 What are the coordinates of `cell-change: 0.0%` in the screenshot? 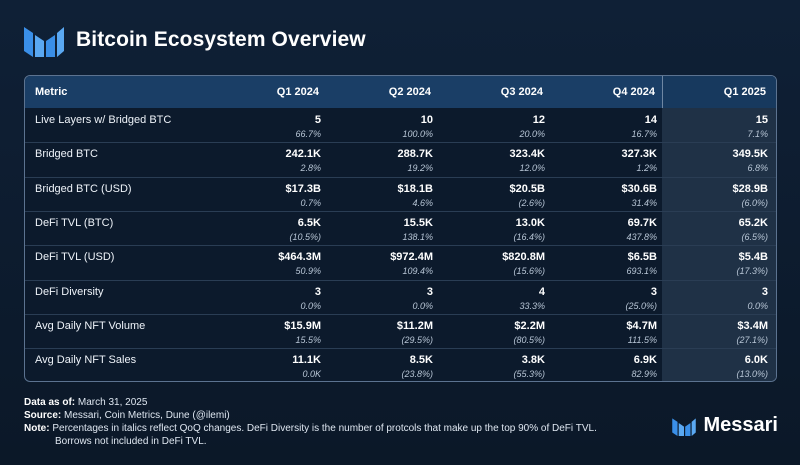 It's located at (310, 305).